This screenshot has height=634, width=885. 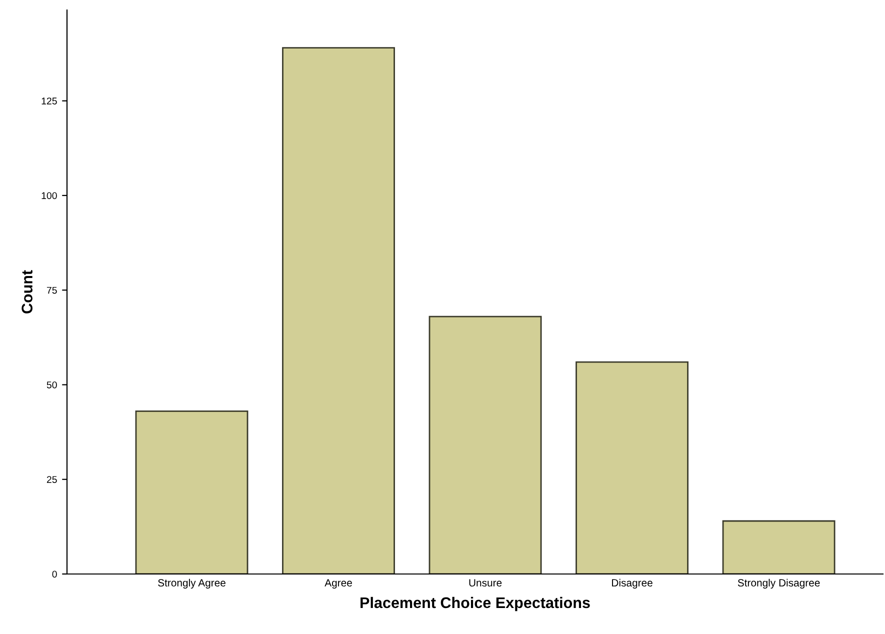 I want to click on x-tick-label: Strongly Agree, so click(x=192, y=583).